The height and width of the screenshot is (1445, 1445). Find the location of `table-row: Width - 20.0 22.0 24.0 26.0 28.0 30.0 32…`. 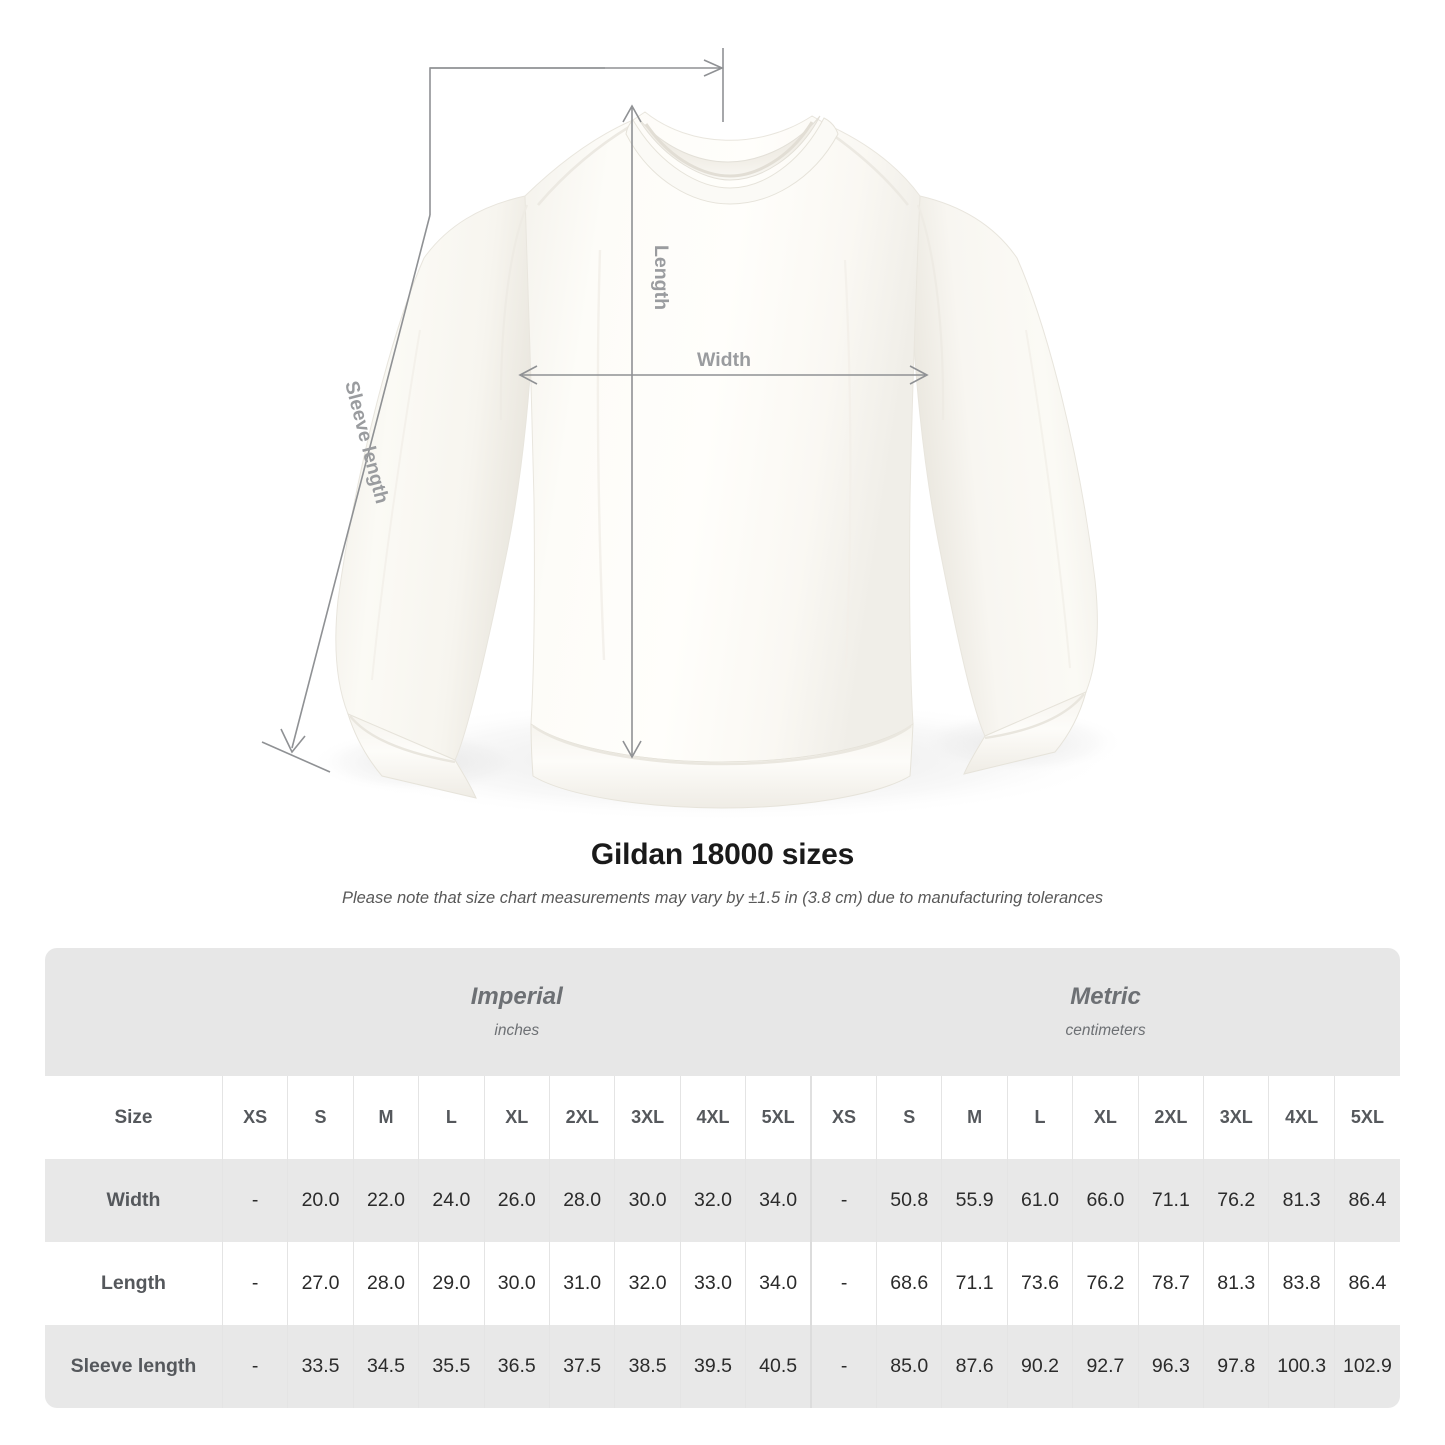

table-row: Width - 20.0 22.0 24.0 26.0 28.0 30.0 32… is located at coordinates (722, 1200).